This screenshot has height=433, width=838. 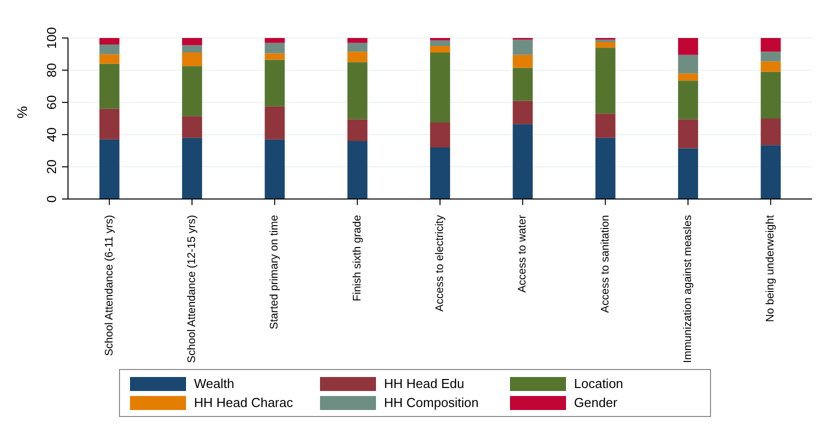 I want to click on legend-label: HH Composition, so click(x=431, y=402).